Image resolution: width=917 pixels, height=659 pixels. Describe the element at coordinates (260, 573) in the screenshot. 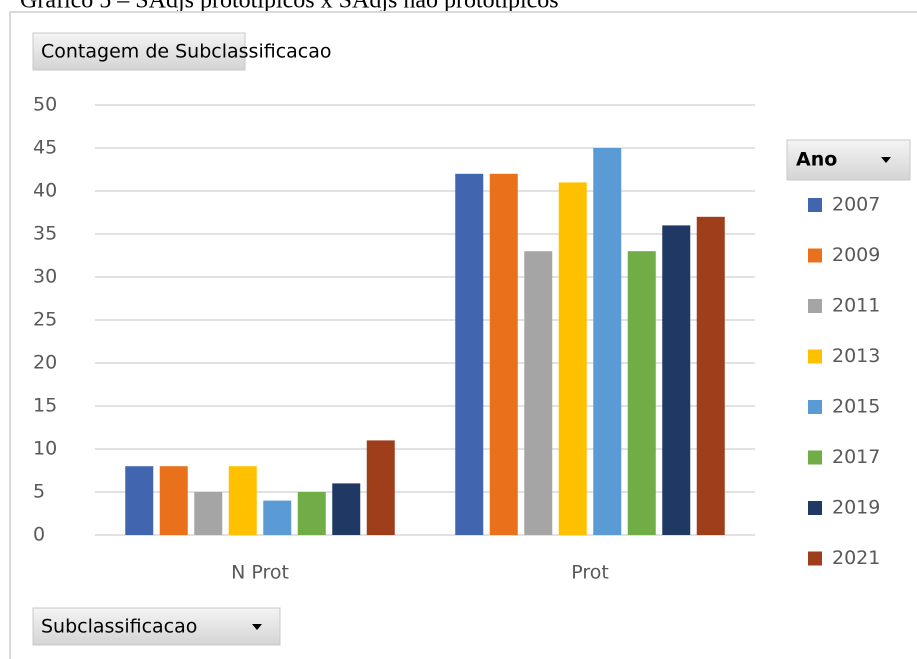

I see `x-tick-label: N Prot` at that location.